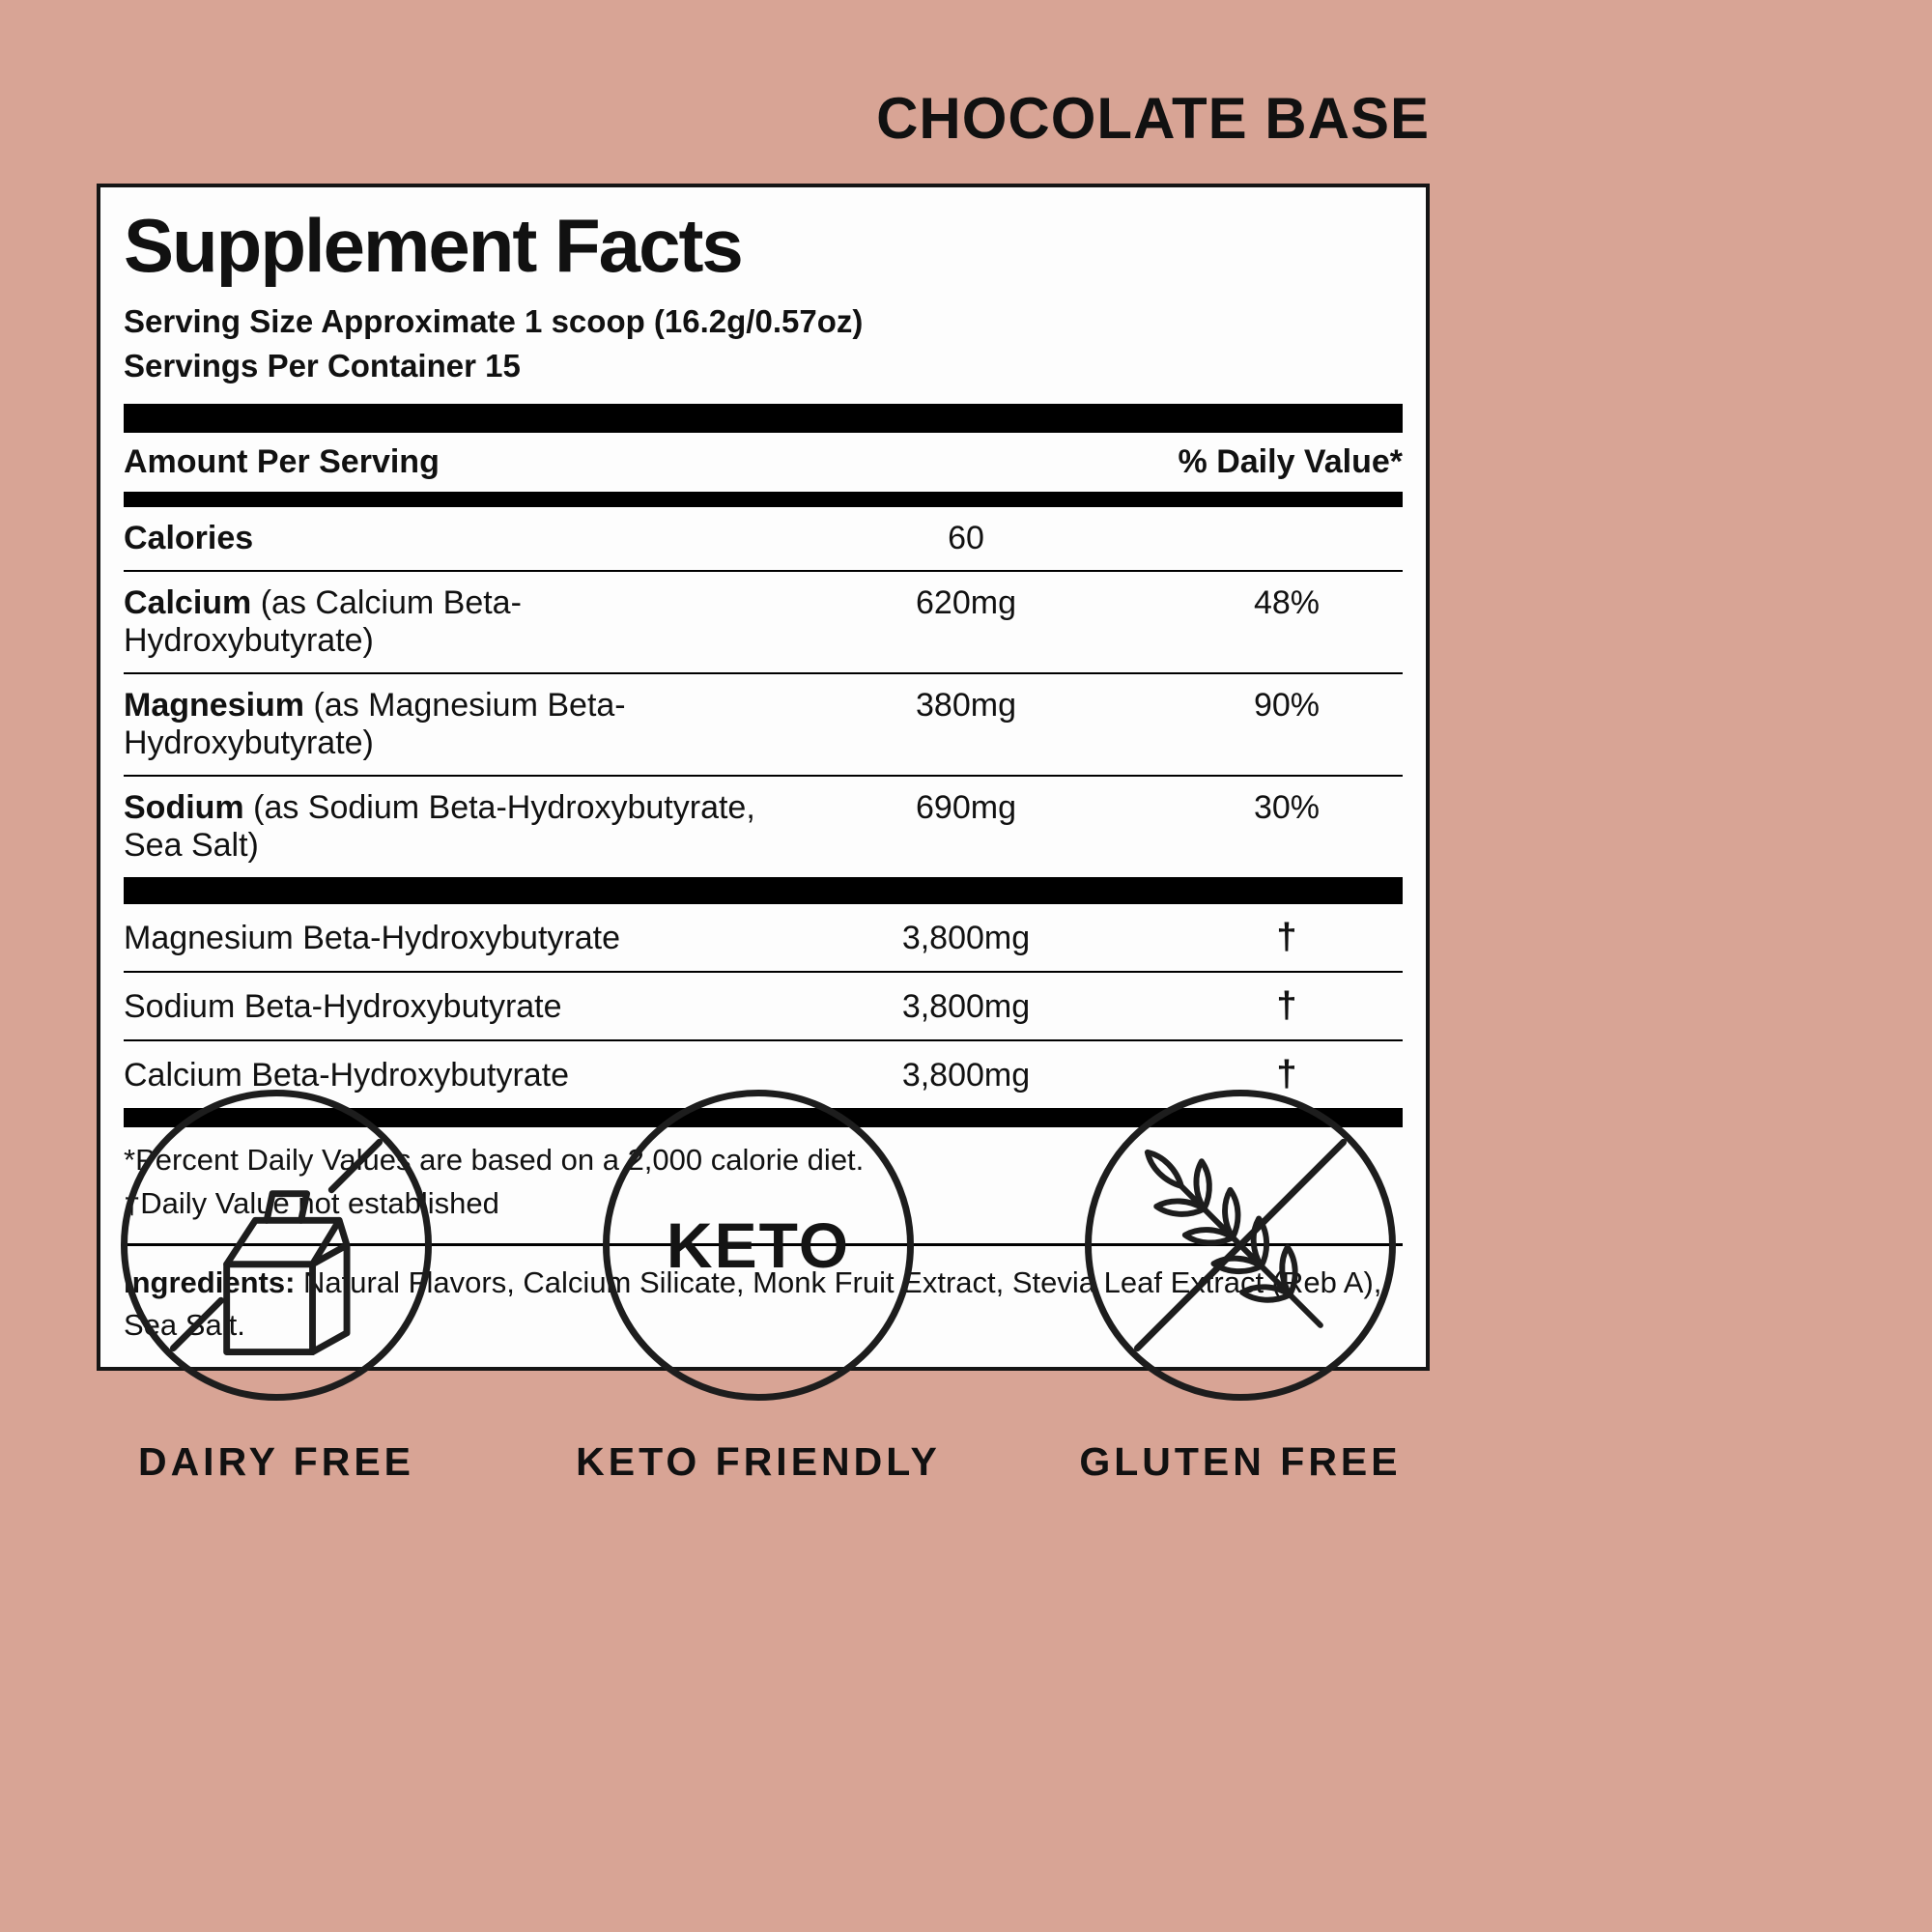 Image resolution: width=1932 pixels, height=1932 pixels. Describe the element at coordinates (1287, 603) in the screenshot. I see `nutrient-dv: 48%` at that location.